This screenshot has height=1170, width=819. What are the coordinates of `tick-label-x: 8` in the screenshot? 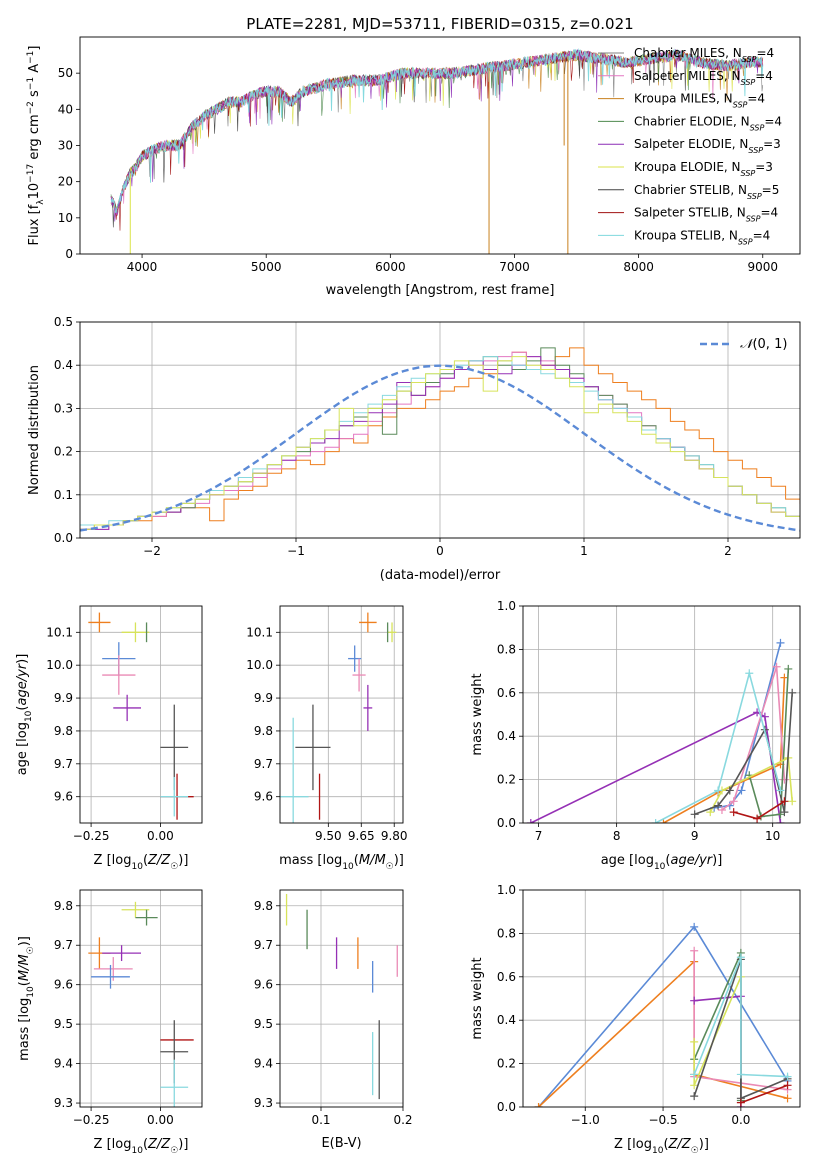 It's located at (617, 836).